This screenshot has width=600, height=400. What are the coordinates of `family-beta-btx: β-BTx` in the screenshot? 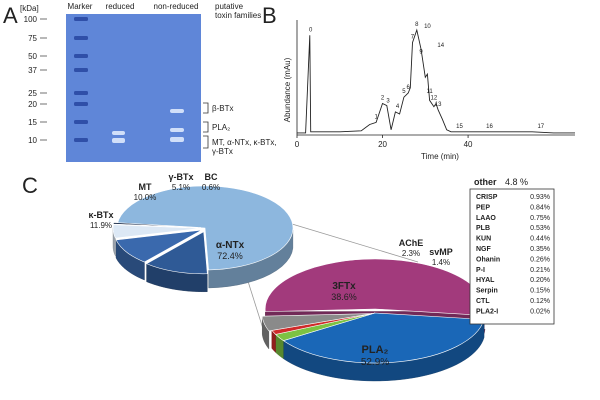 It's located at (223, 108).